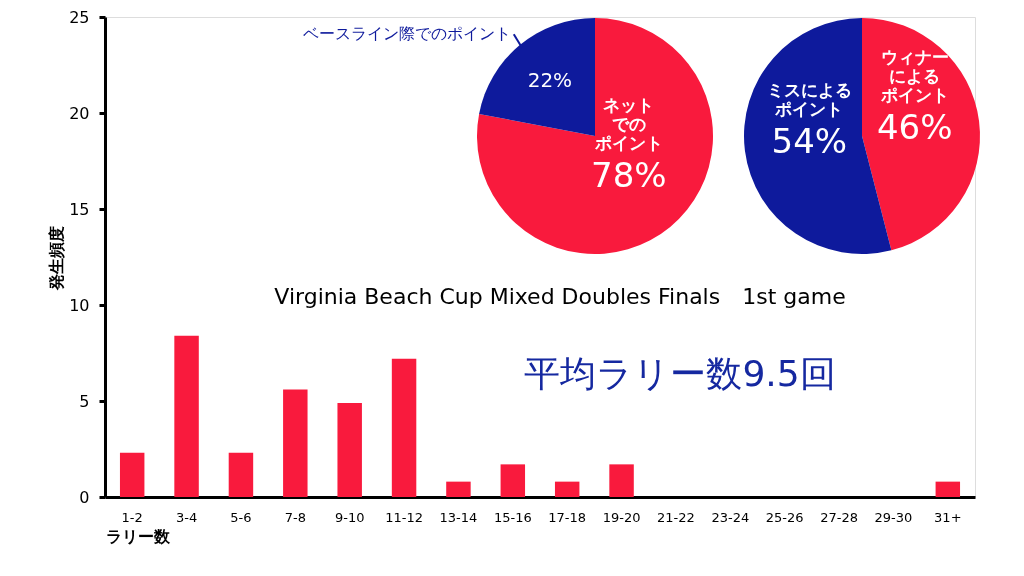  I want to click on x-tick-label: 3-4, so click(186, 517).